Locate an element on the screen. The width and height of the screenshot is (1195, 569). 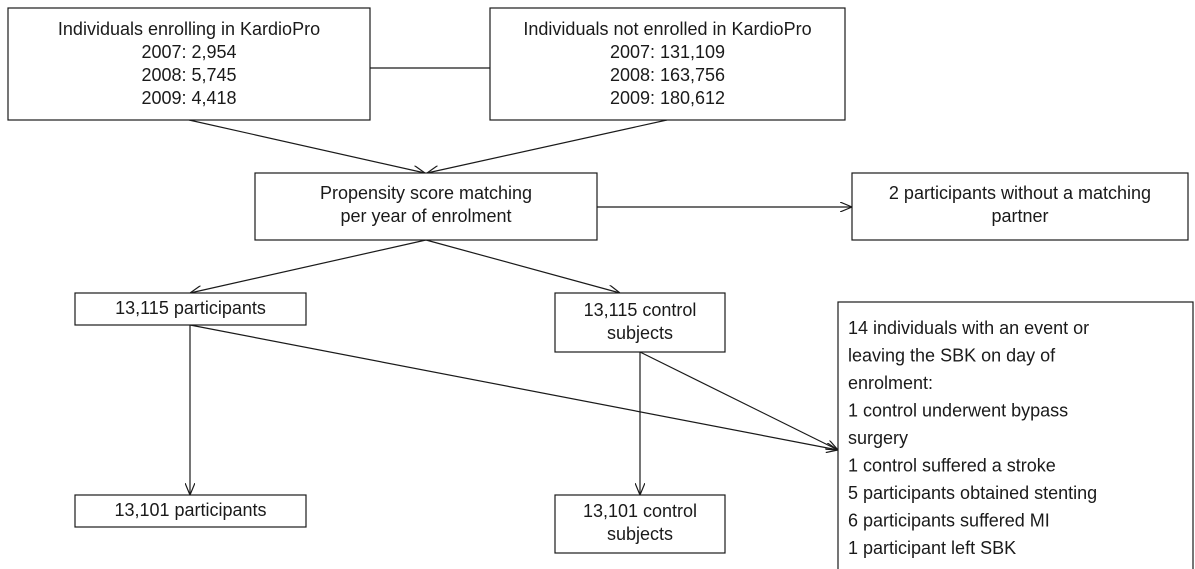
node: 13,101 control subjects is located at coordinates (640, 524).